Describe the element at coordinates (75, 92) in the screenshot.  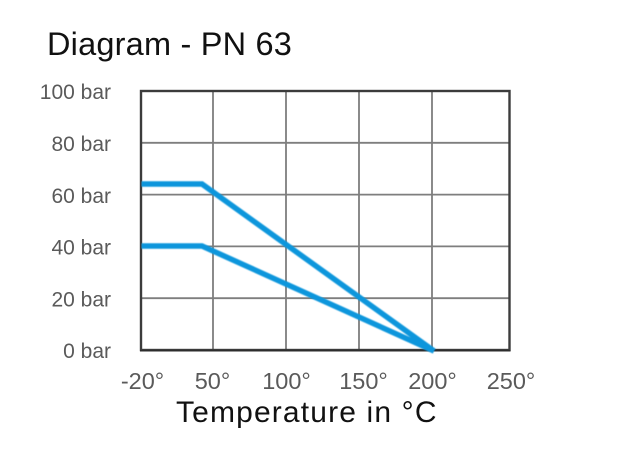
I see `svg-text: 100 bar` at that location.